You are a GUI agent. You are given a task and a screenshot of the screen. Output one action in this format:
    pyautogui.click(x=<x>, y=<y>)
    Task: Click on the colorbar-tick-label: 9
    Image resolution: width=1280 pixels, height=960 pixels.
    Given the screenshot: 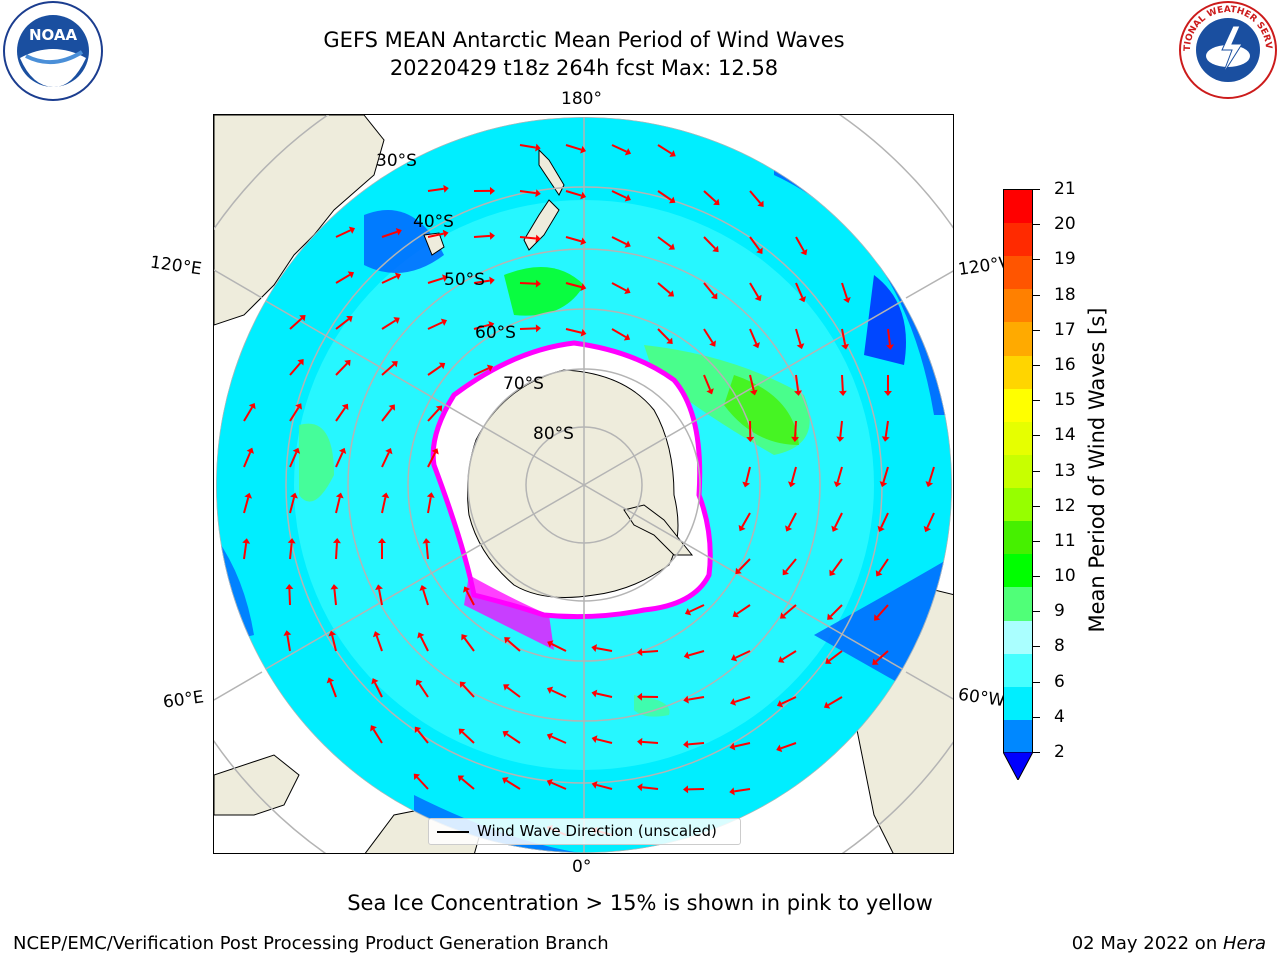 What is the action you would take?
    pyautogui.click(x=1059, y=611)
    